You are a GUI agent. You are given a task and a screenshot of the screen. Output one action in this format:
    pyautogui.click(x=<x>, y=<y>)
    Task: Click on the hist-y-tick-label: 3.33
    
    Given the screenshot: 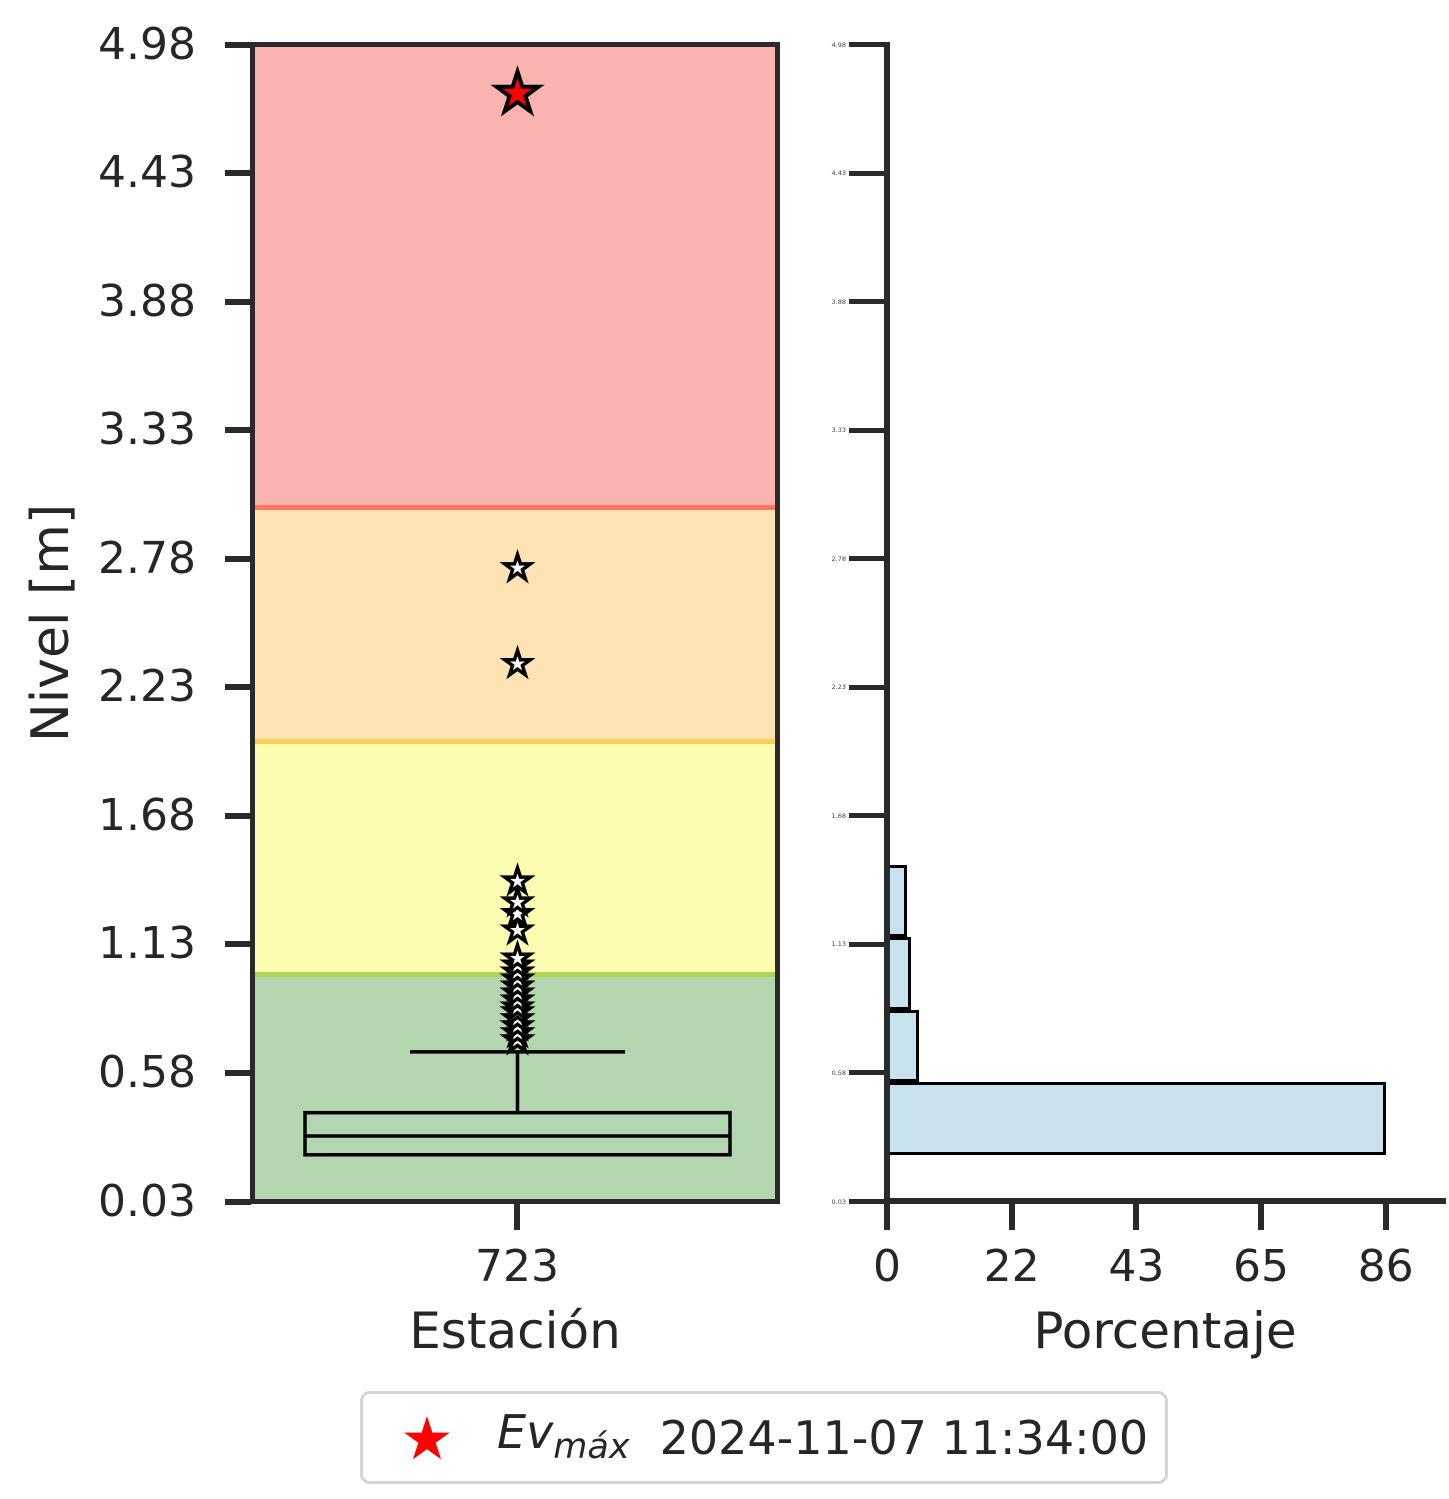 What is the action you would take?
    pyautogui.click(x=838, y=429)
    